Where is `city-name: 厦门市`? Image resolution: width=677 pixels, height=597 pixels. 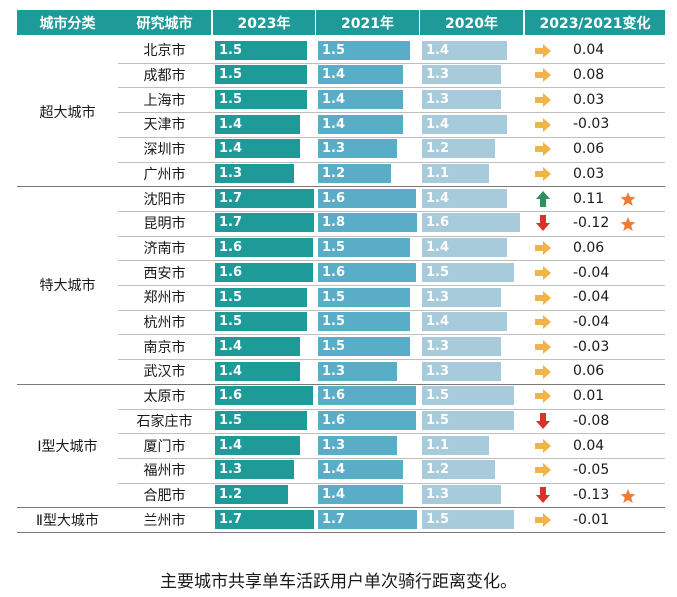 city-name: 厦门市 is located at coordinates (164, 446).